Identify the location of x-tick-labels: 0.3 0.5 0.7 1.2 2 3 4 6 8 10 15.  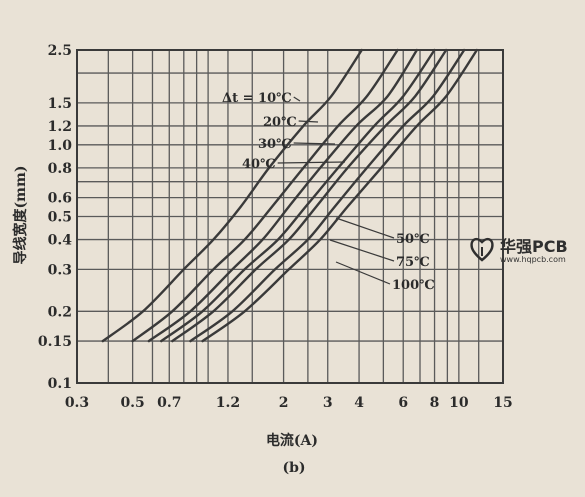
(289, 403).